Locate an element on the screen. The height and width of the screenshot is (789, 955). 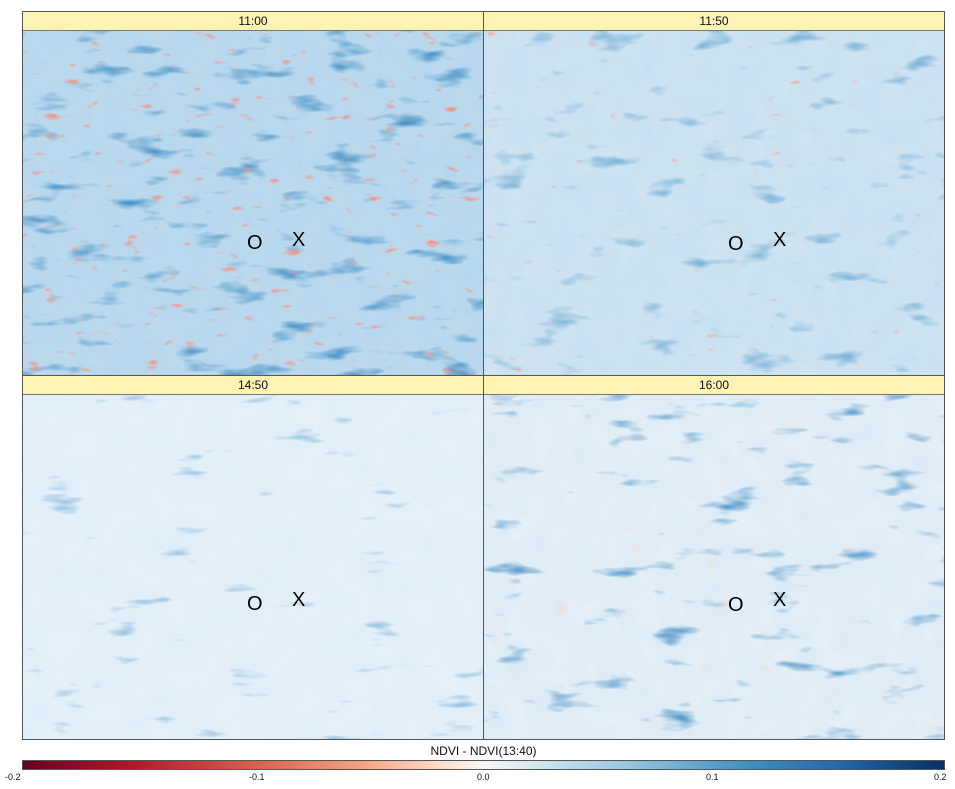
colorbar-tick: 0.0 is located at coordinates (483, 777).